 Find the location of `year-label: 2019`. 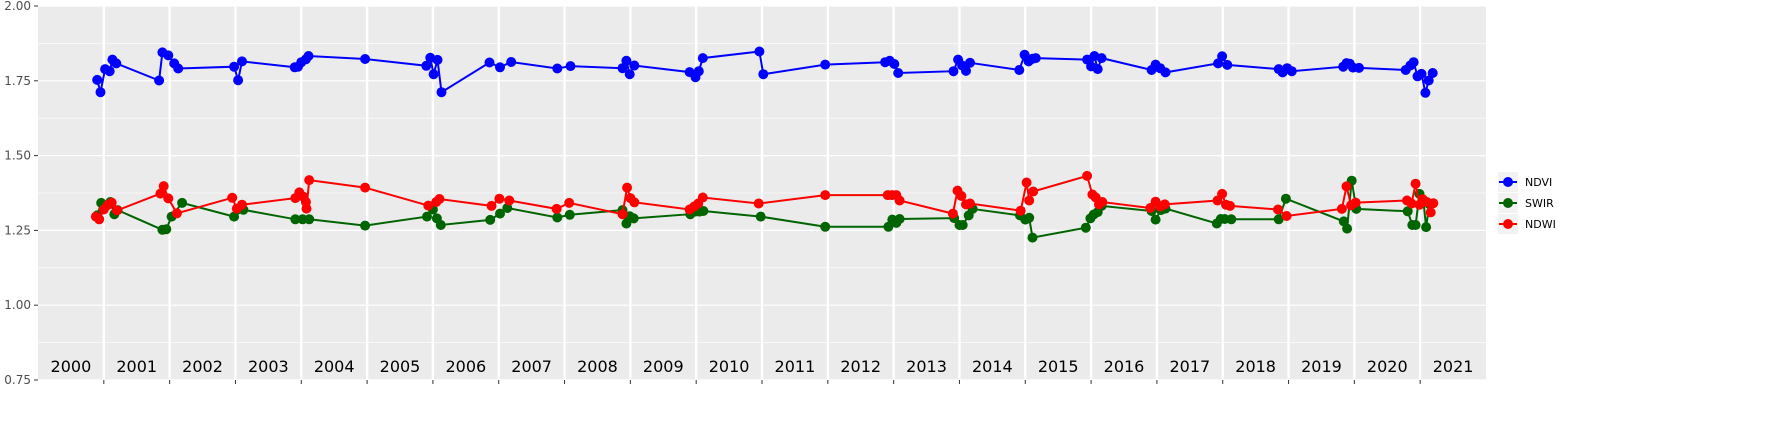

year-label: 2019 is located at coordinates (1321, 366).